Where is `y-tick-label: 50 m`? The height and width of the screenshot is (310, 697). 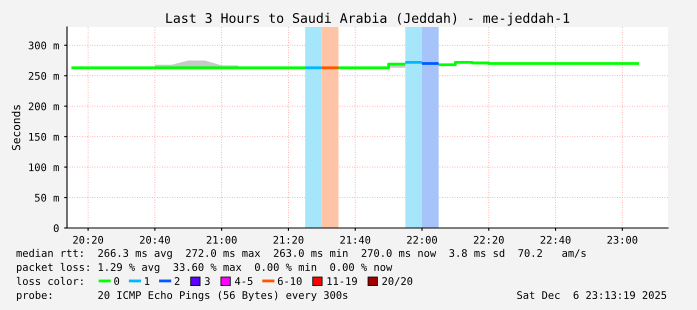
y-tick-label: 50 m is located at coordinates (47, 198).